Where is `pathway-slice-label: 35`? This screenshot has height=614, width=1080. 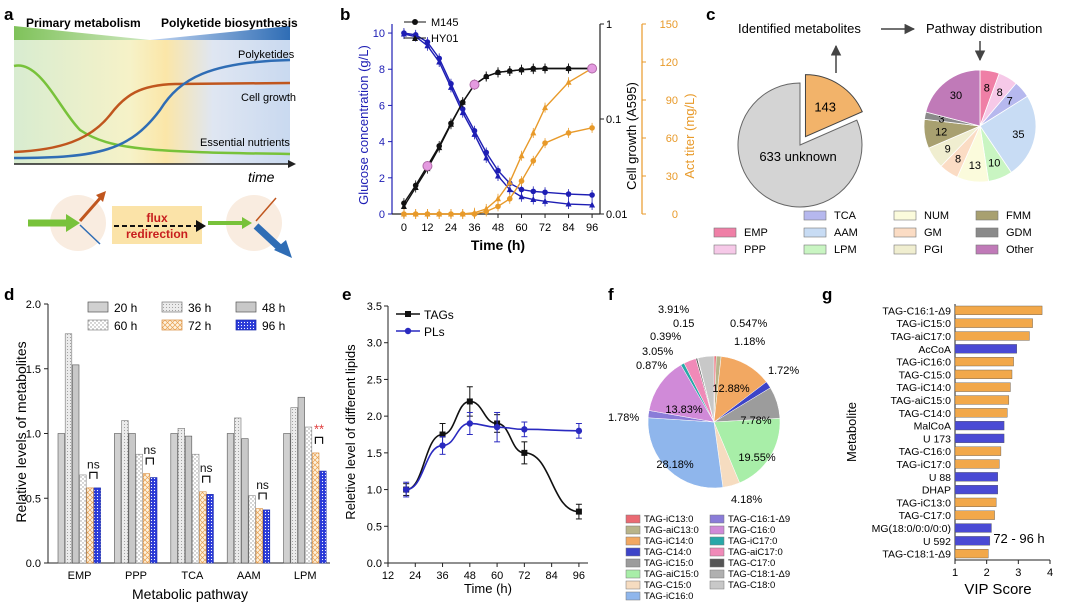 pathway-slice-label: 35 is located at coordinates (1018, 135).